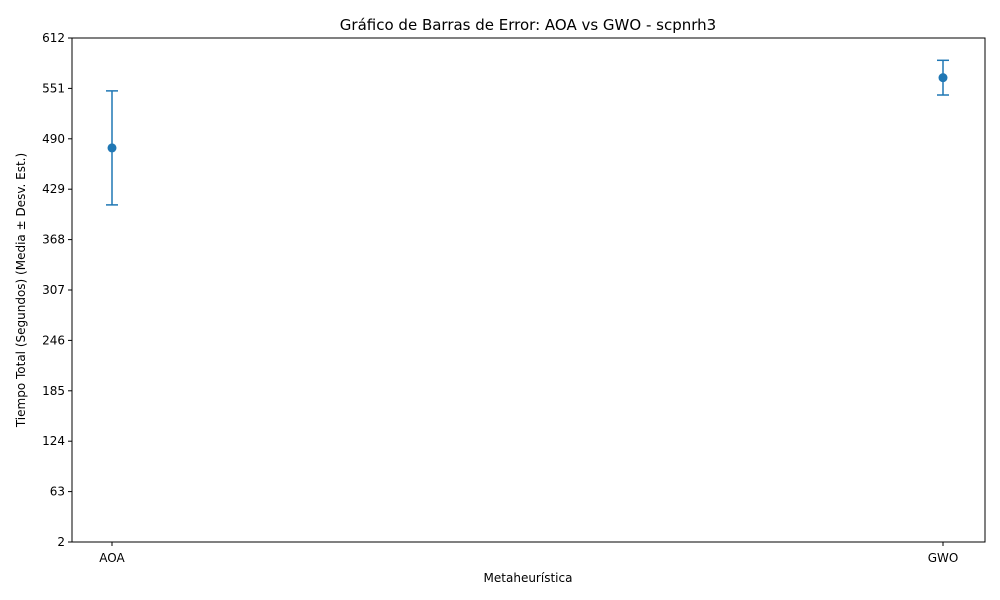  Describe the element at coordinates (112, 558) in the screenshot. I see `x-tick-label: AOA` at that location.